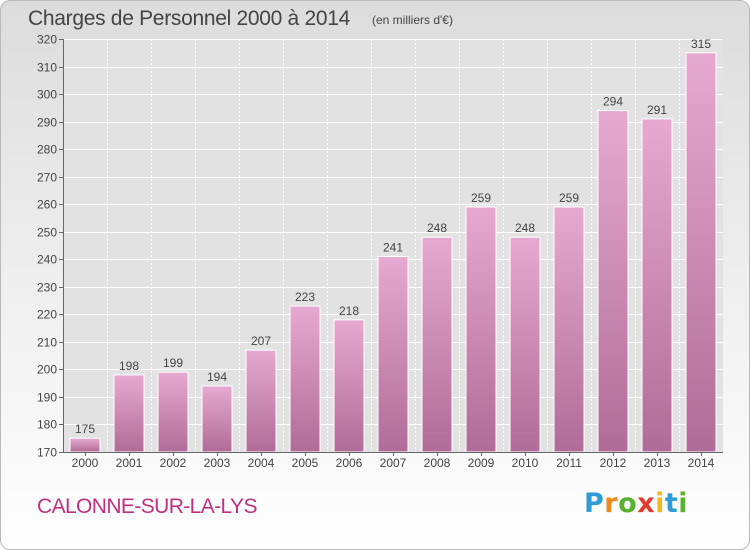 The image size is (750, 550). I want to click on y-tick-label: 170, so click(47, 453).